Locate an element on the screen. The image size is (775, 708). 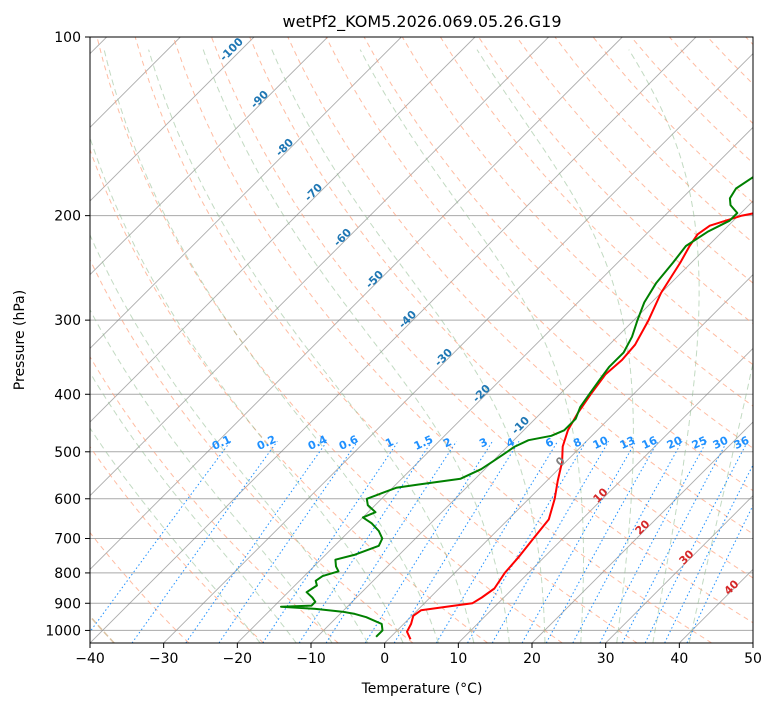
moist-adiabat--20 is located at coordinates (175, 535).